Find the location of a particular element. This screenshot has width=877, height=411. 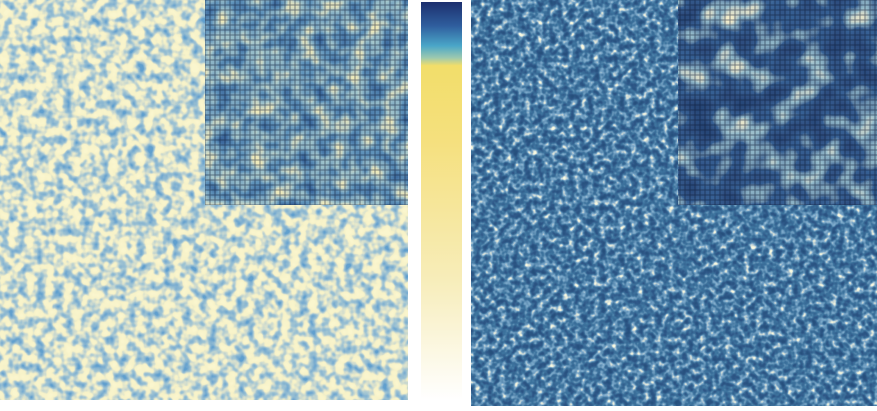

colorbar is located at coordinates (441, 201).